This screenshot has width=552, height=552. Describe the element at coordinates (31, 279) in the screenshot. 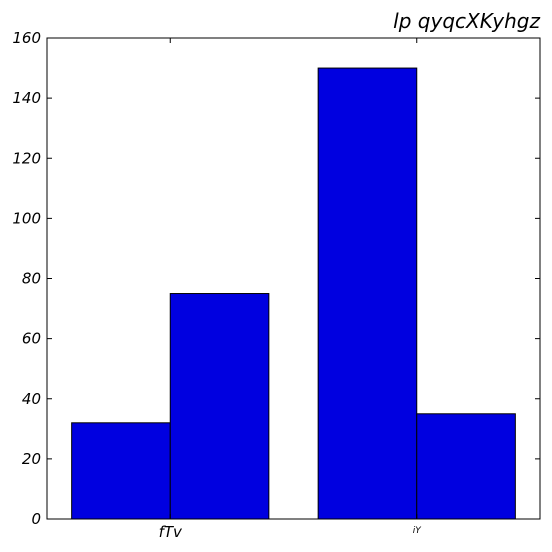

I see `y-tick-label: 80` at that location.